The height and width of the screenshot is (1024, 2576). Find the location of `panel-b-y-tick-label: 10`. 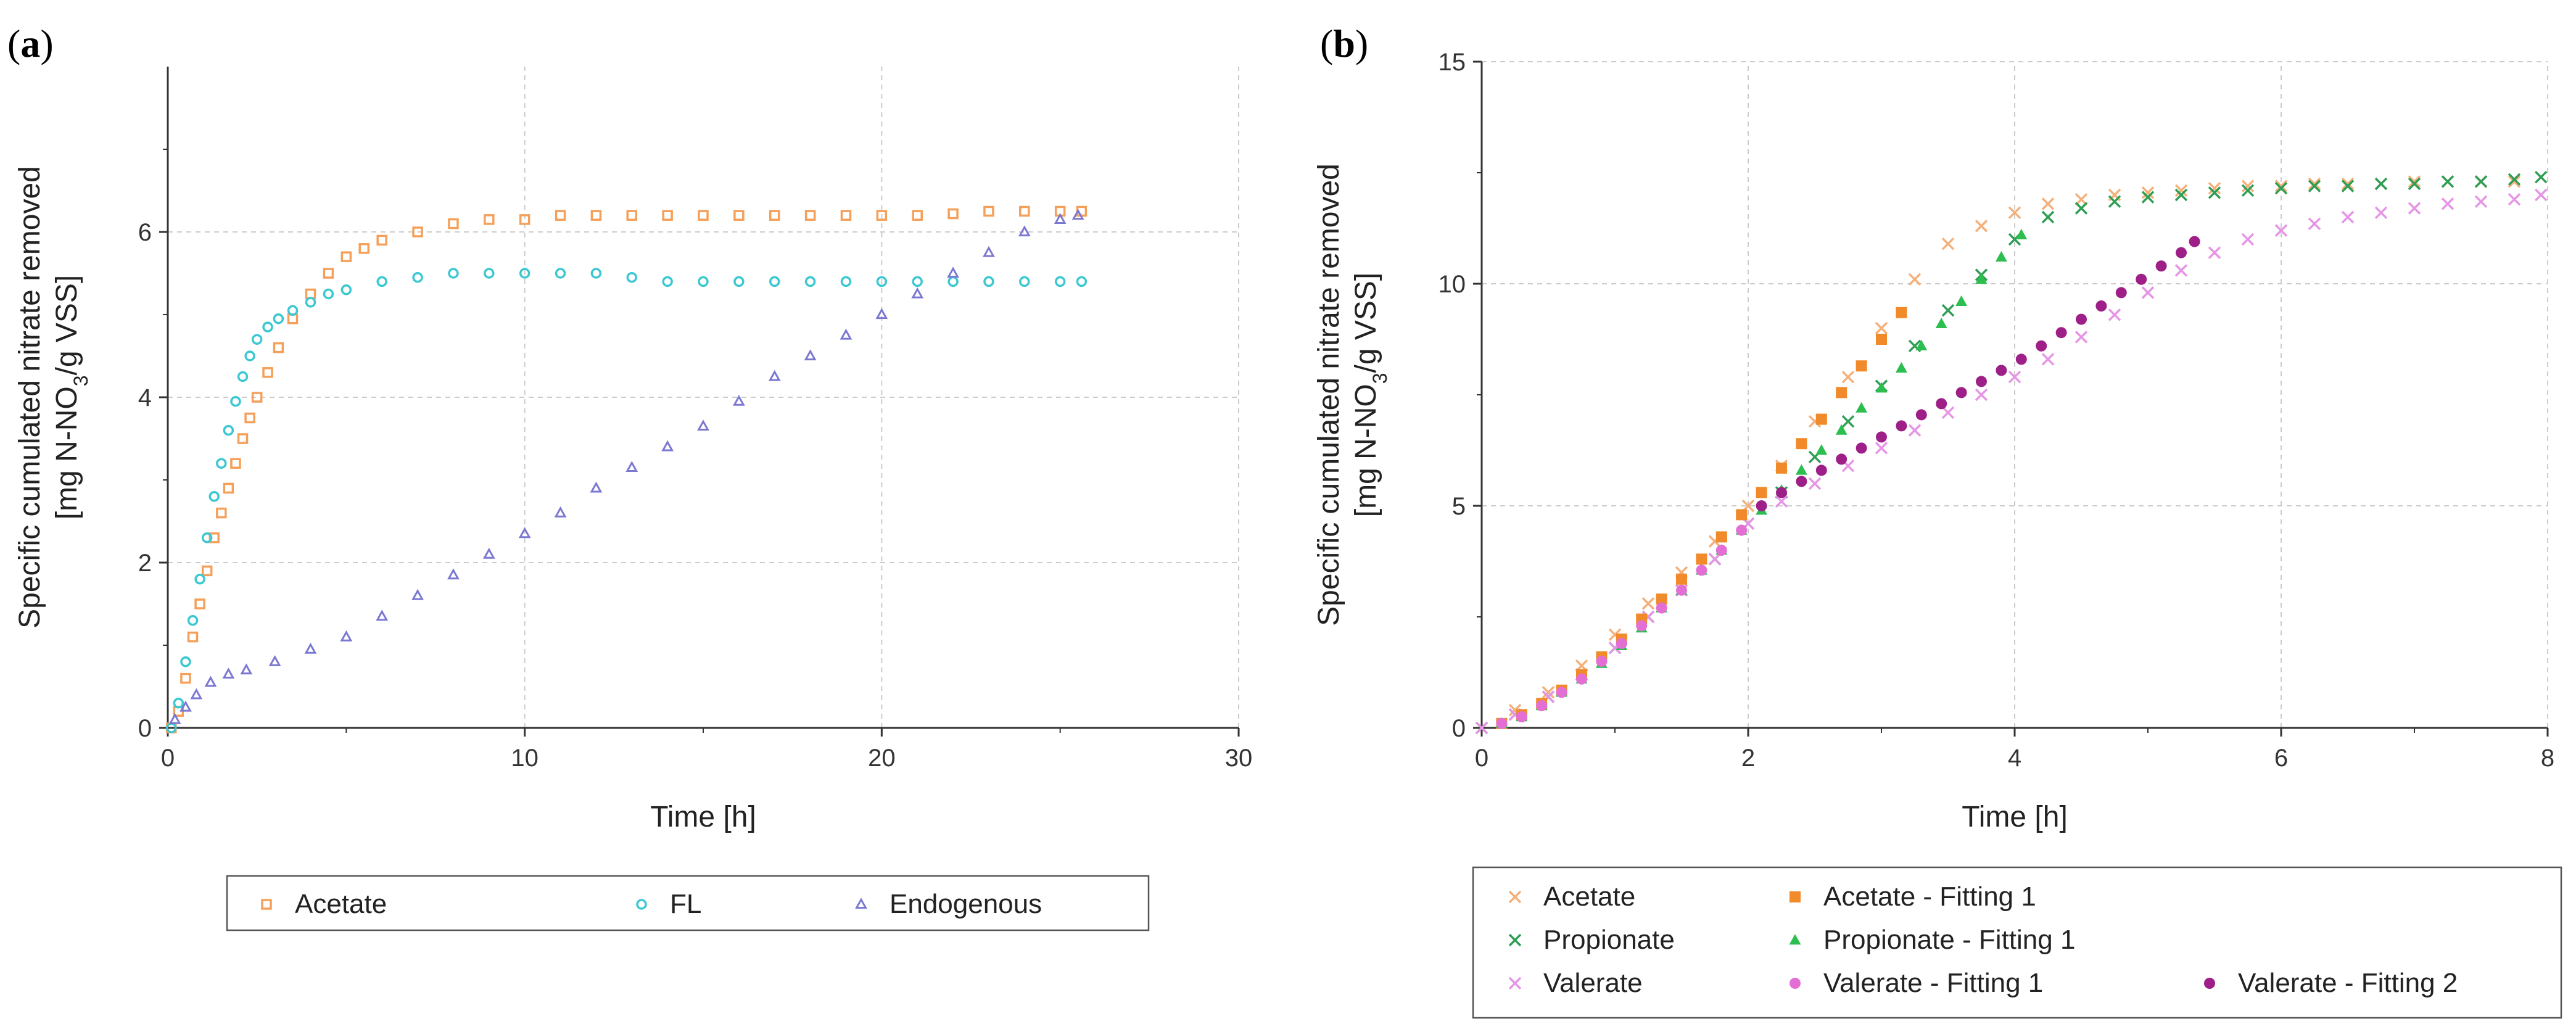

panel-b-y-tick-label: 10 is located at coordinates (1452, 284).